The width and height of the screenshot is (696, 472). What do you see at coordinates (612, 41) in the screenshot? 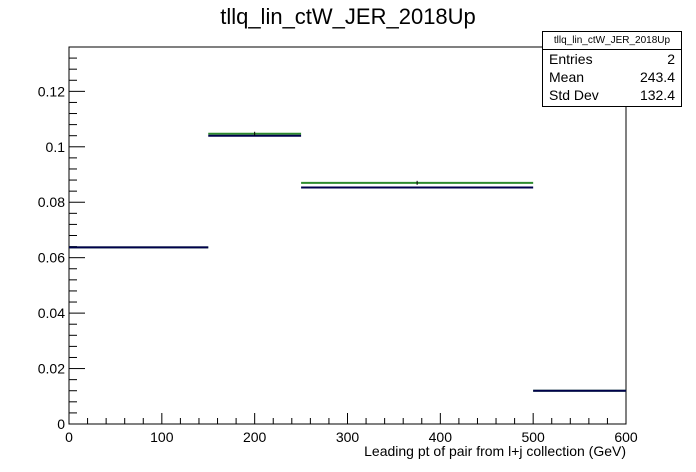
I see `stats-box-name: tllq_lin_ctW_JER_2018Up` at bounding box center [612, 41].